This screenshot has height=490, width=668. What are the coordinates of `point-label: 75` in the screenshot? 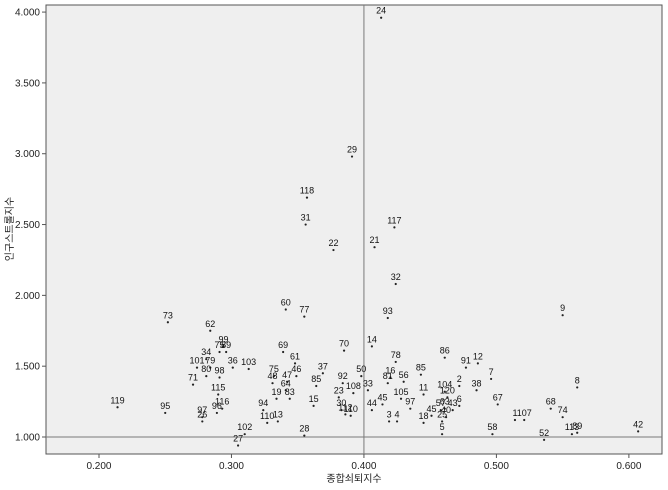 It's located at (220, 345).